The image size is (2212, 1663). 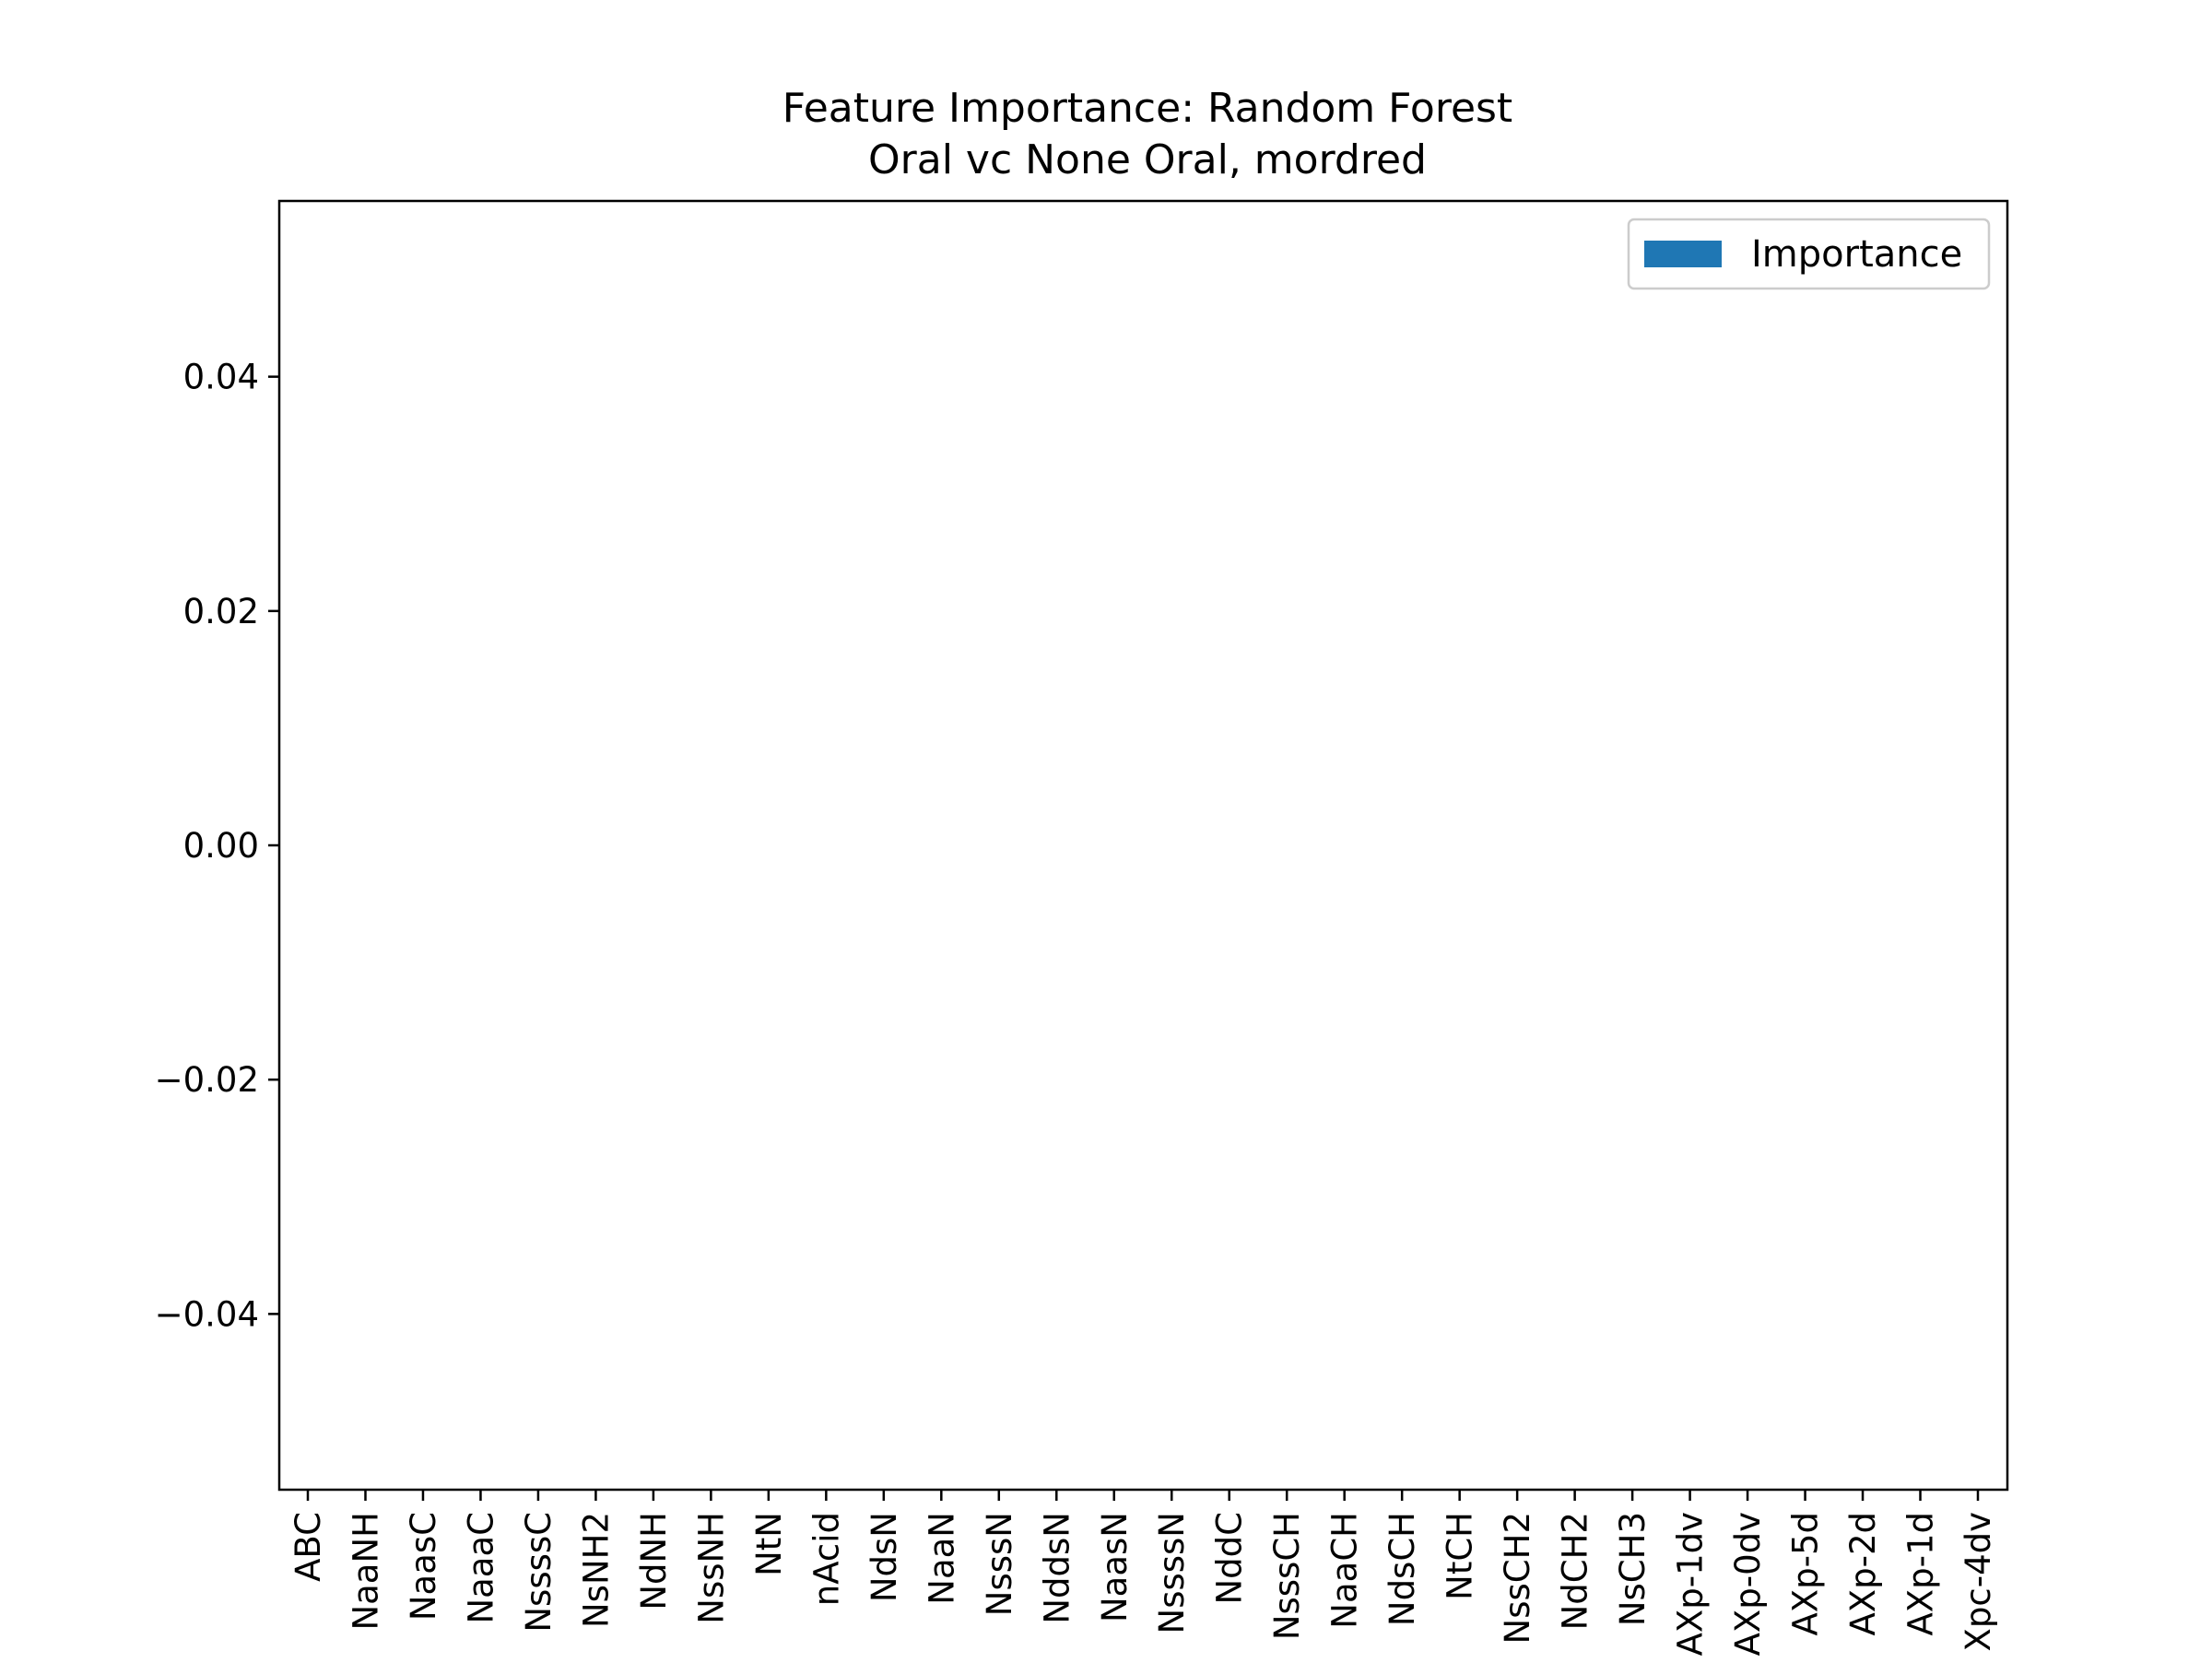 What do you see at coordinates (207, 1314) in the screenshot?
I see `y-tick-label: −0.04` at bounding box center [207, 1314].